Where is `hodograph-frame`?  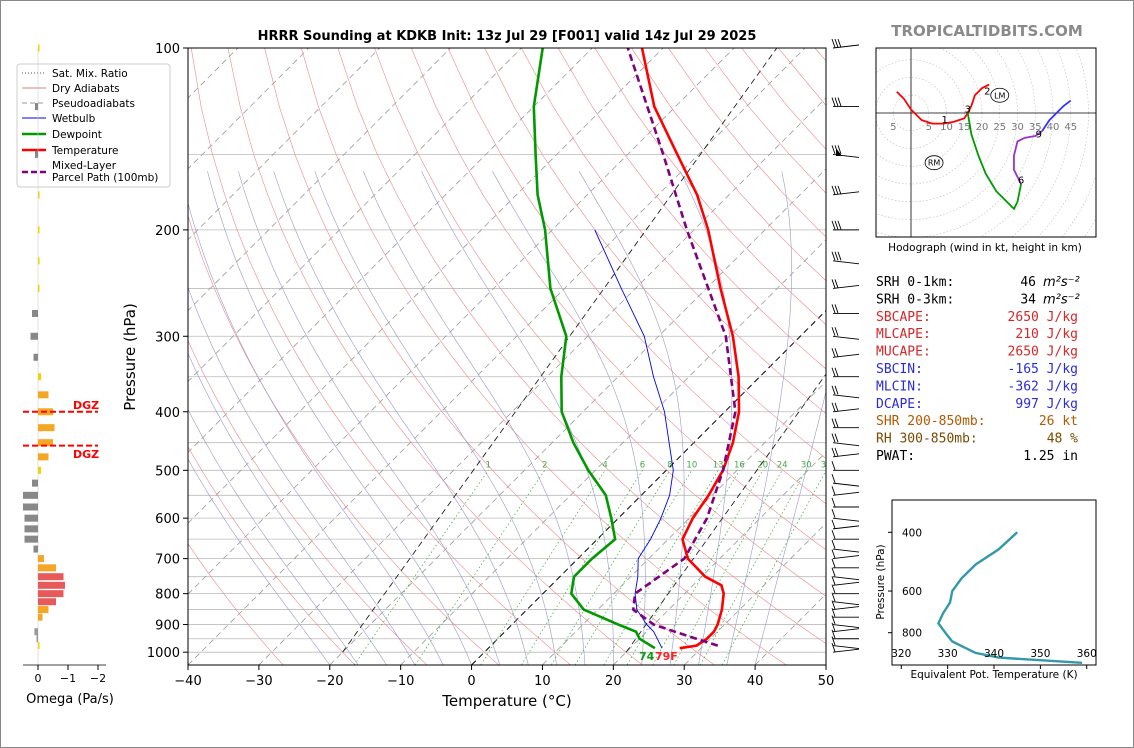
hodograph-frame is located at coordinates (986, 142).